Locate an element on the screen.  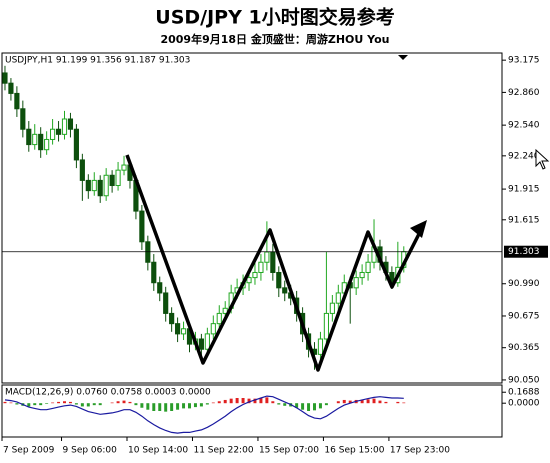
x-tick-label: 15 Sep 07:00 is located at coordinates (289, 451).